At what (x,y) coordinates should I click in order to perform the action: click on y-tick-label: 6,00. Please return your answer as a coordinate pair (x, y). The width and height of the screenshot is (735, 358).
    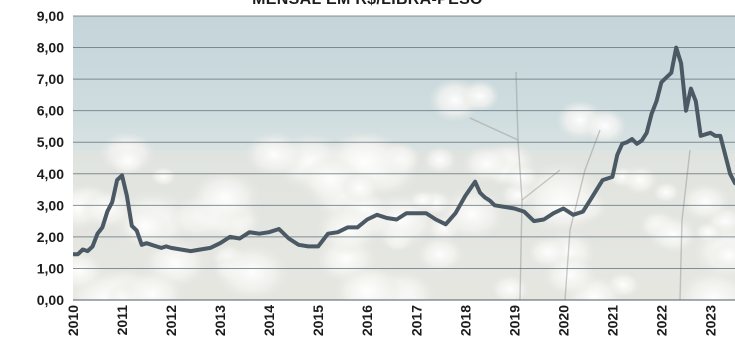
    Looking at the image, I should click on (50, 111).